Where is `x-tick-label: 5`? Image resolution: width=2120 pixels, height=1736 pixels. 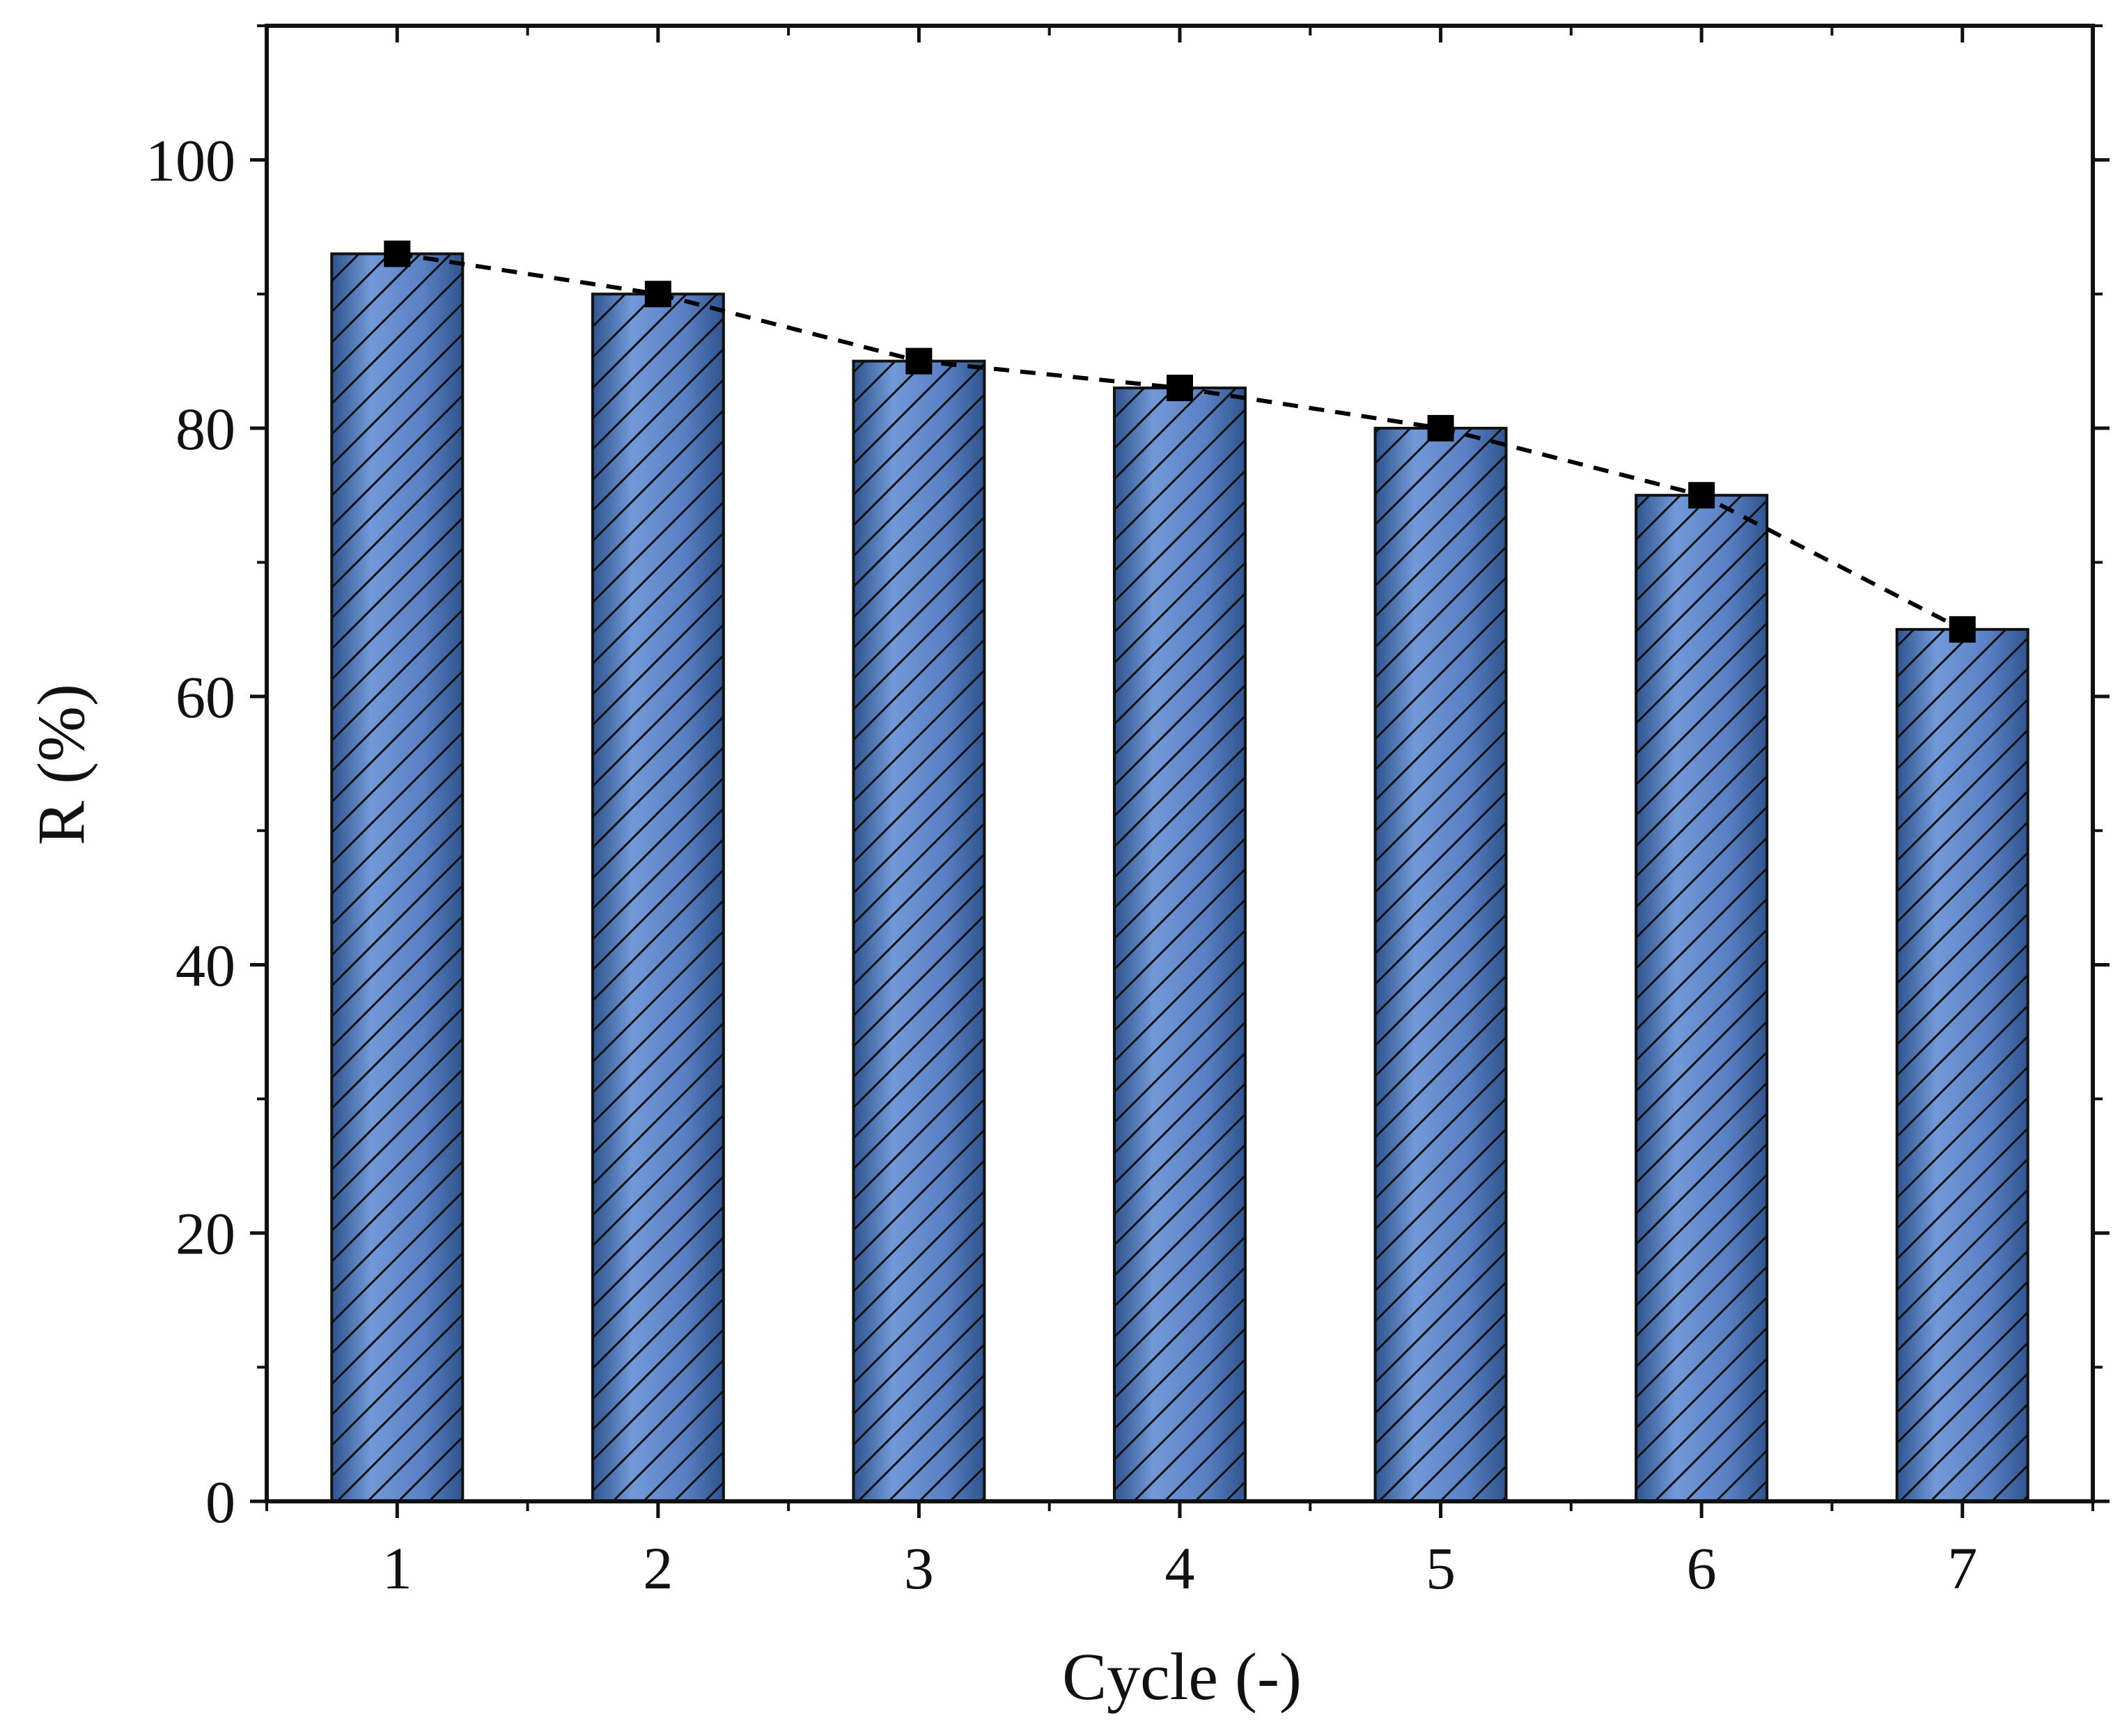 x-tick-label: 5 is located at coordinates (1441, 1568).